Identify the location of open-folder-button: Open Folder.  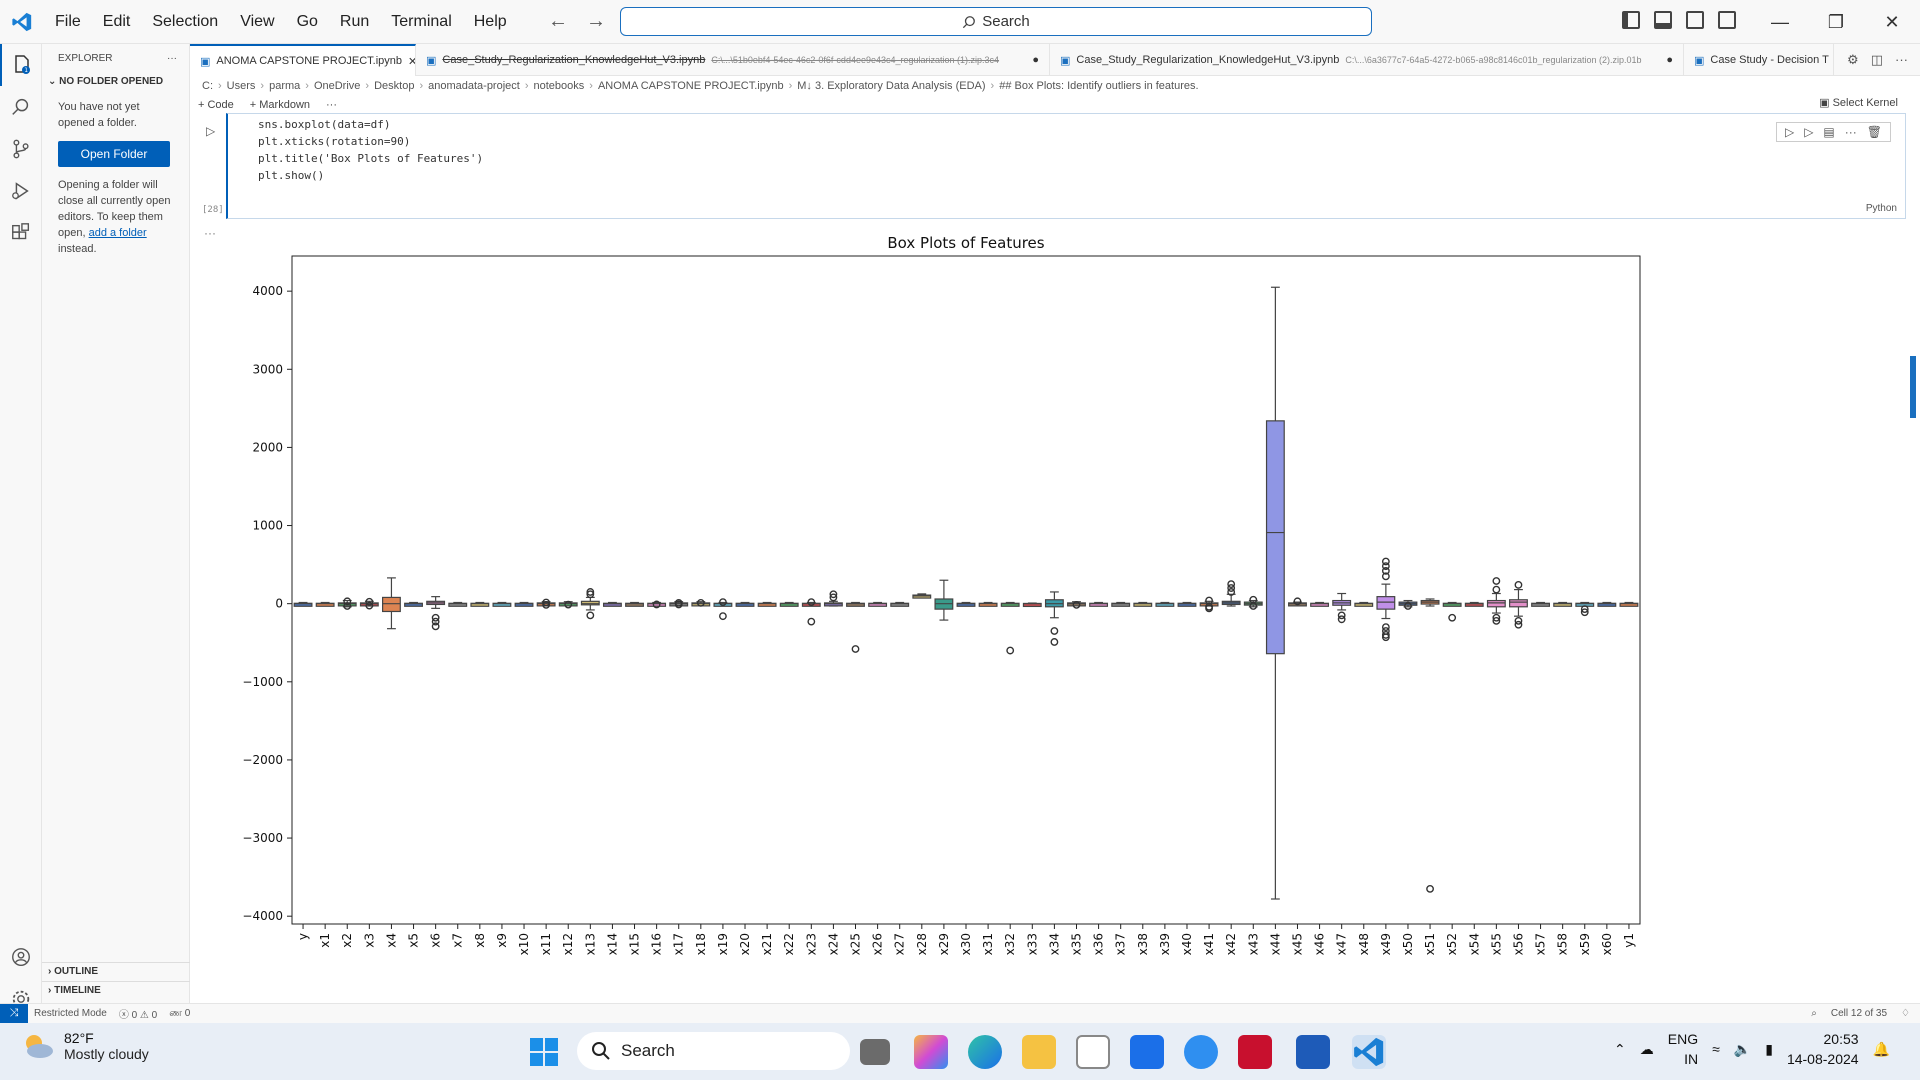
(114, 154).